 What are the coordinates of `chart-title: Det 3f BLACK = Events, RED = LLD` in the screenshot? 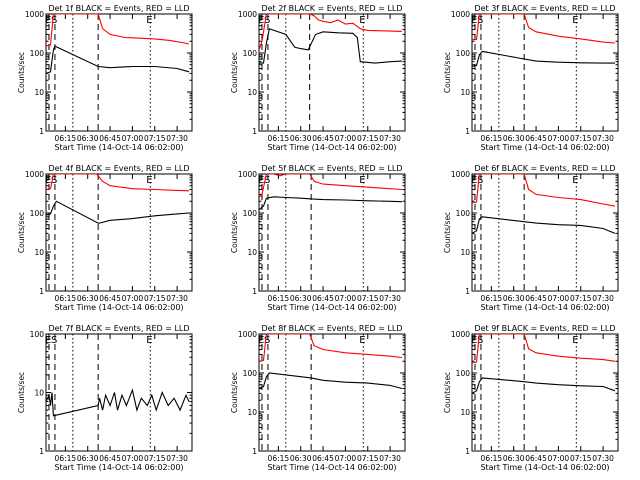 It's located at (544, 8).